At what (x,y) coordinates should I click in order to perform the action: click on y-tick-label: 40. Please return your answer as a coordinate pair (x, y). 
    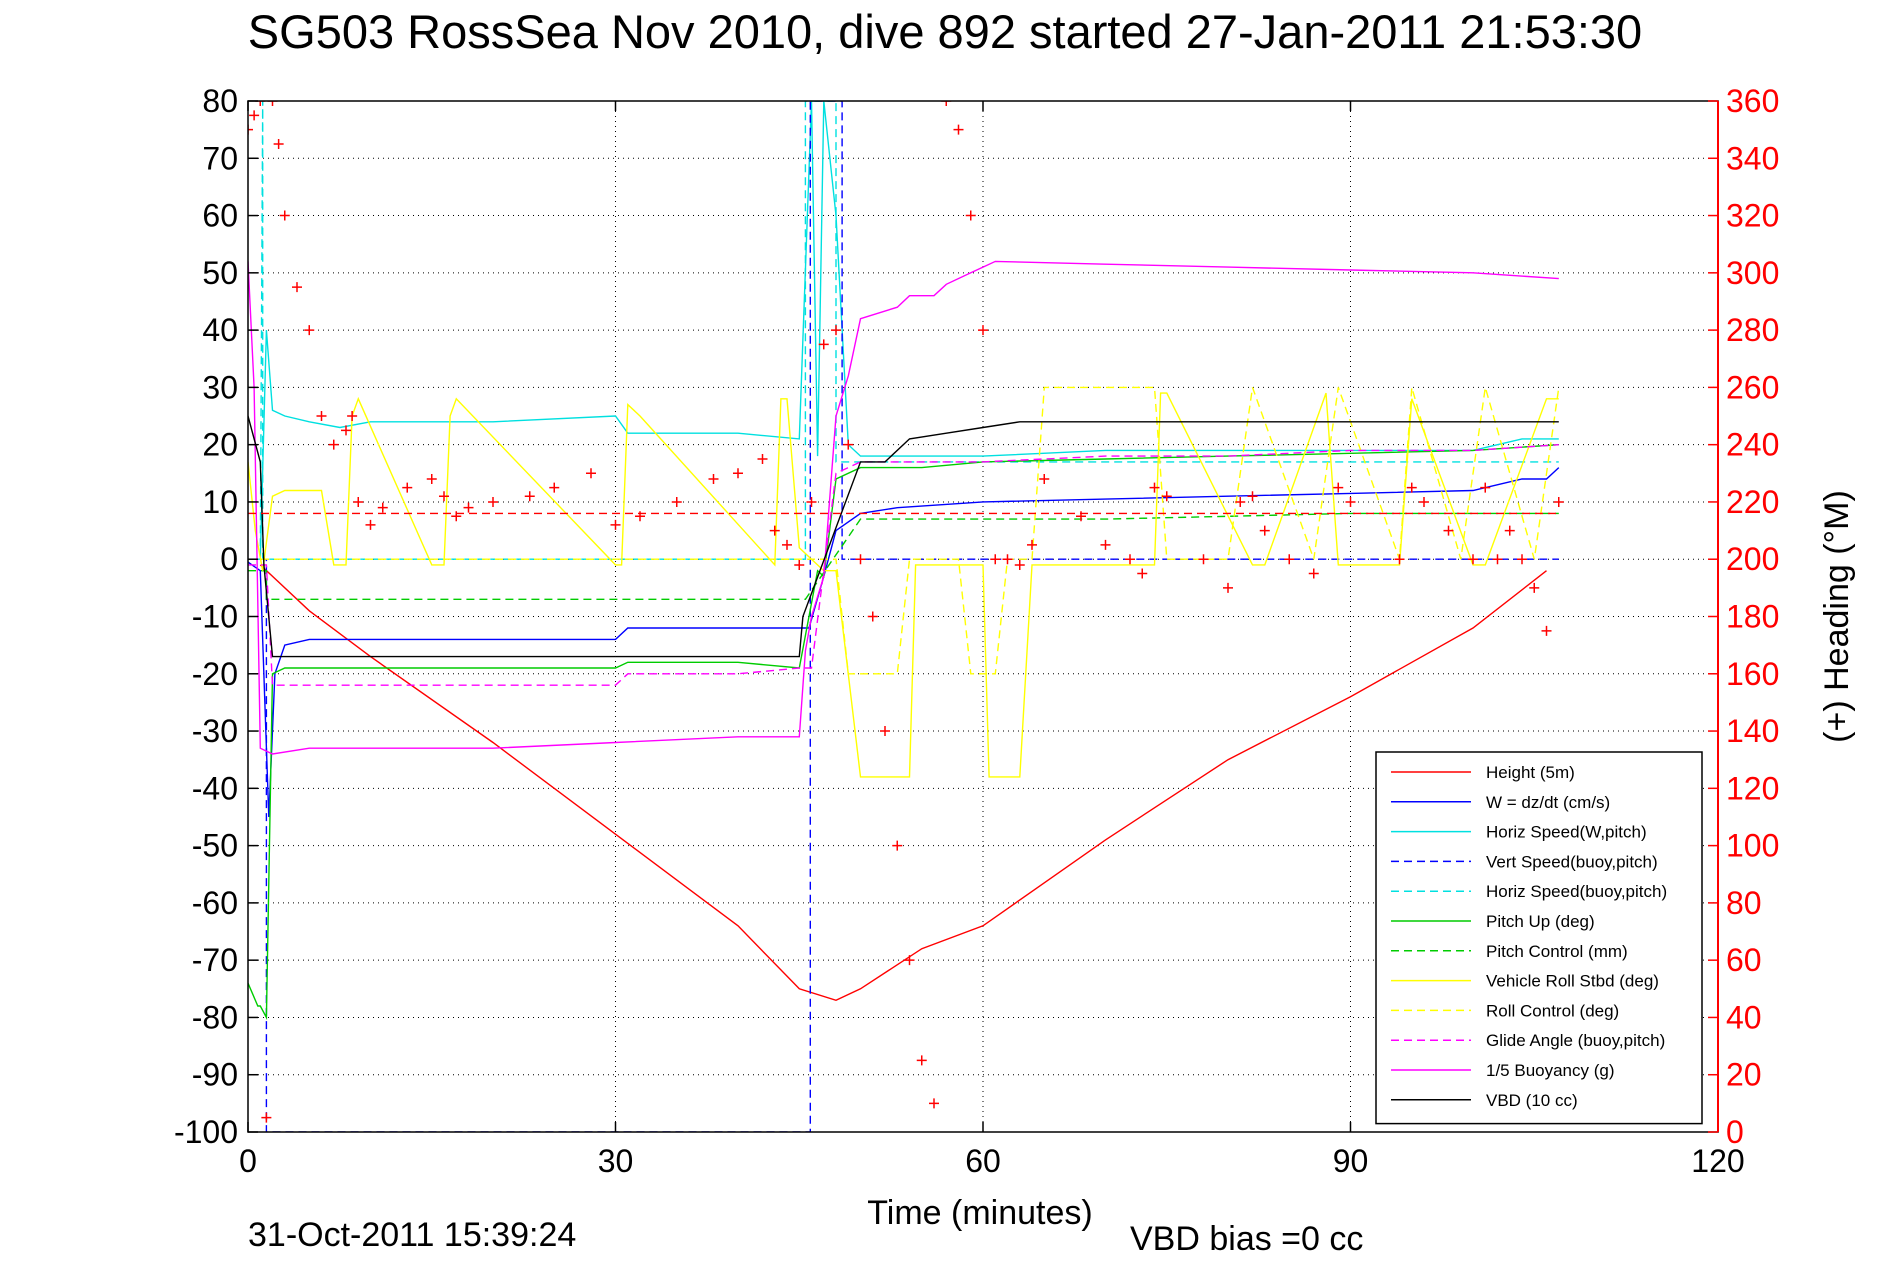
    Looking at the image, I should click on (220, 330).